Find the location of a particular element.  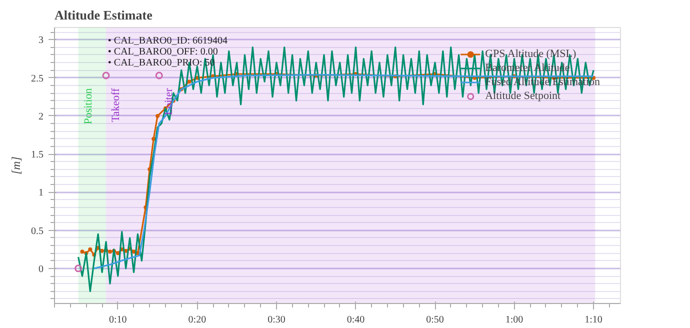

band-label: Loiter is located at coordinates (169, 102).